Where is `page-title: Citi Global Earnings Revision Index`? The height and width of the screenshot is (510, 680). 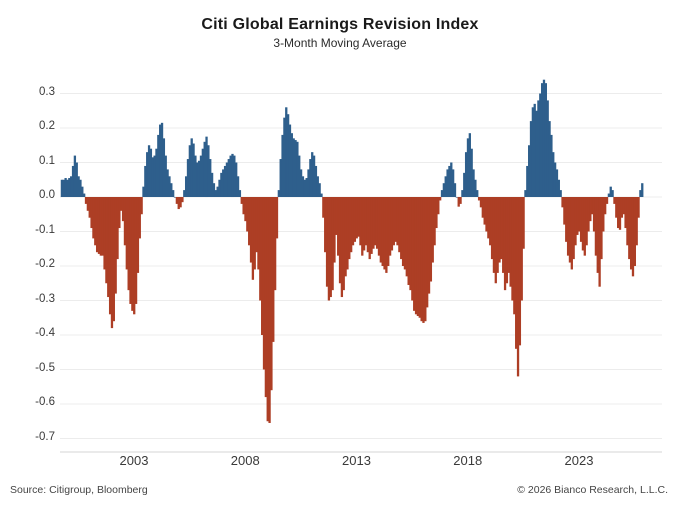
page-title: Citi Global Earnings Revision Index is located at coordinates (340, 24).